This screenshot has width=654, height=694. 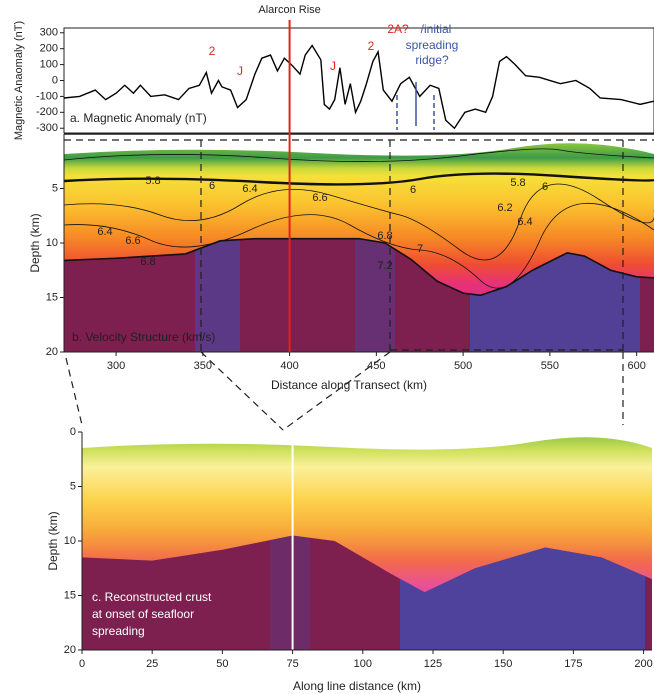 I want to click on annotation: ridge?, so click(x=432, y=60).